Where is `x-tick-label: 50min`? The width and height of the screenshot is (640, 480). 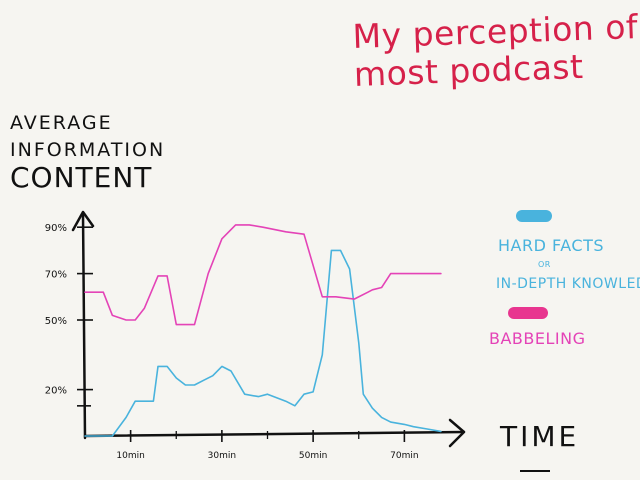 x-tick-label: 50min is located at coordinates (313, 456).